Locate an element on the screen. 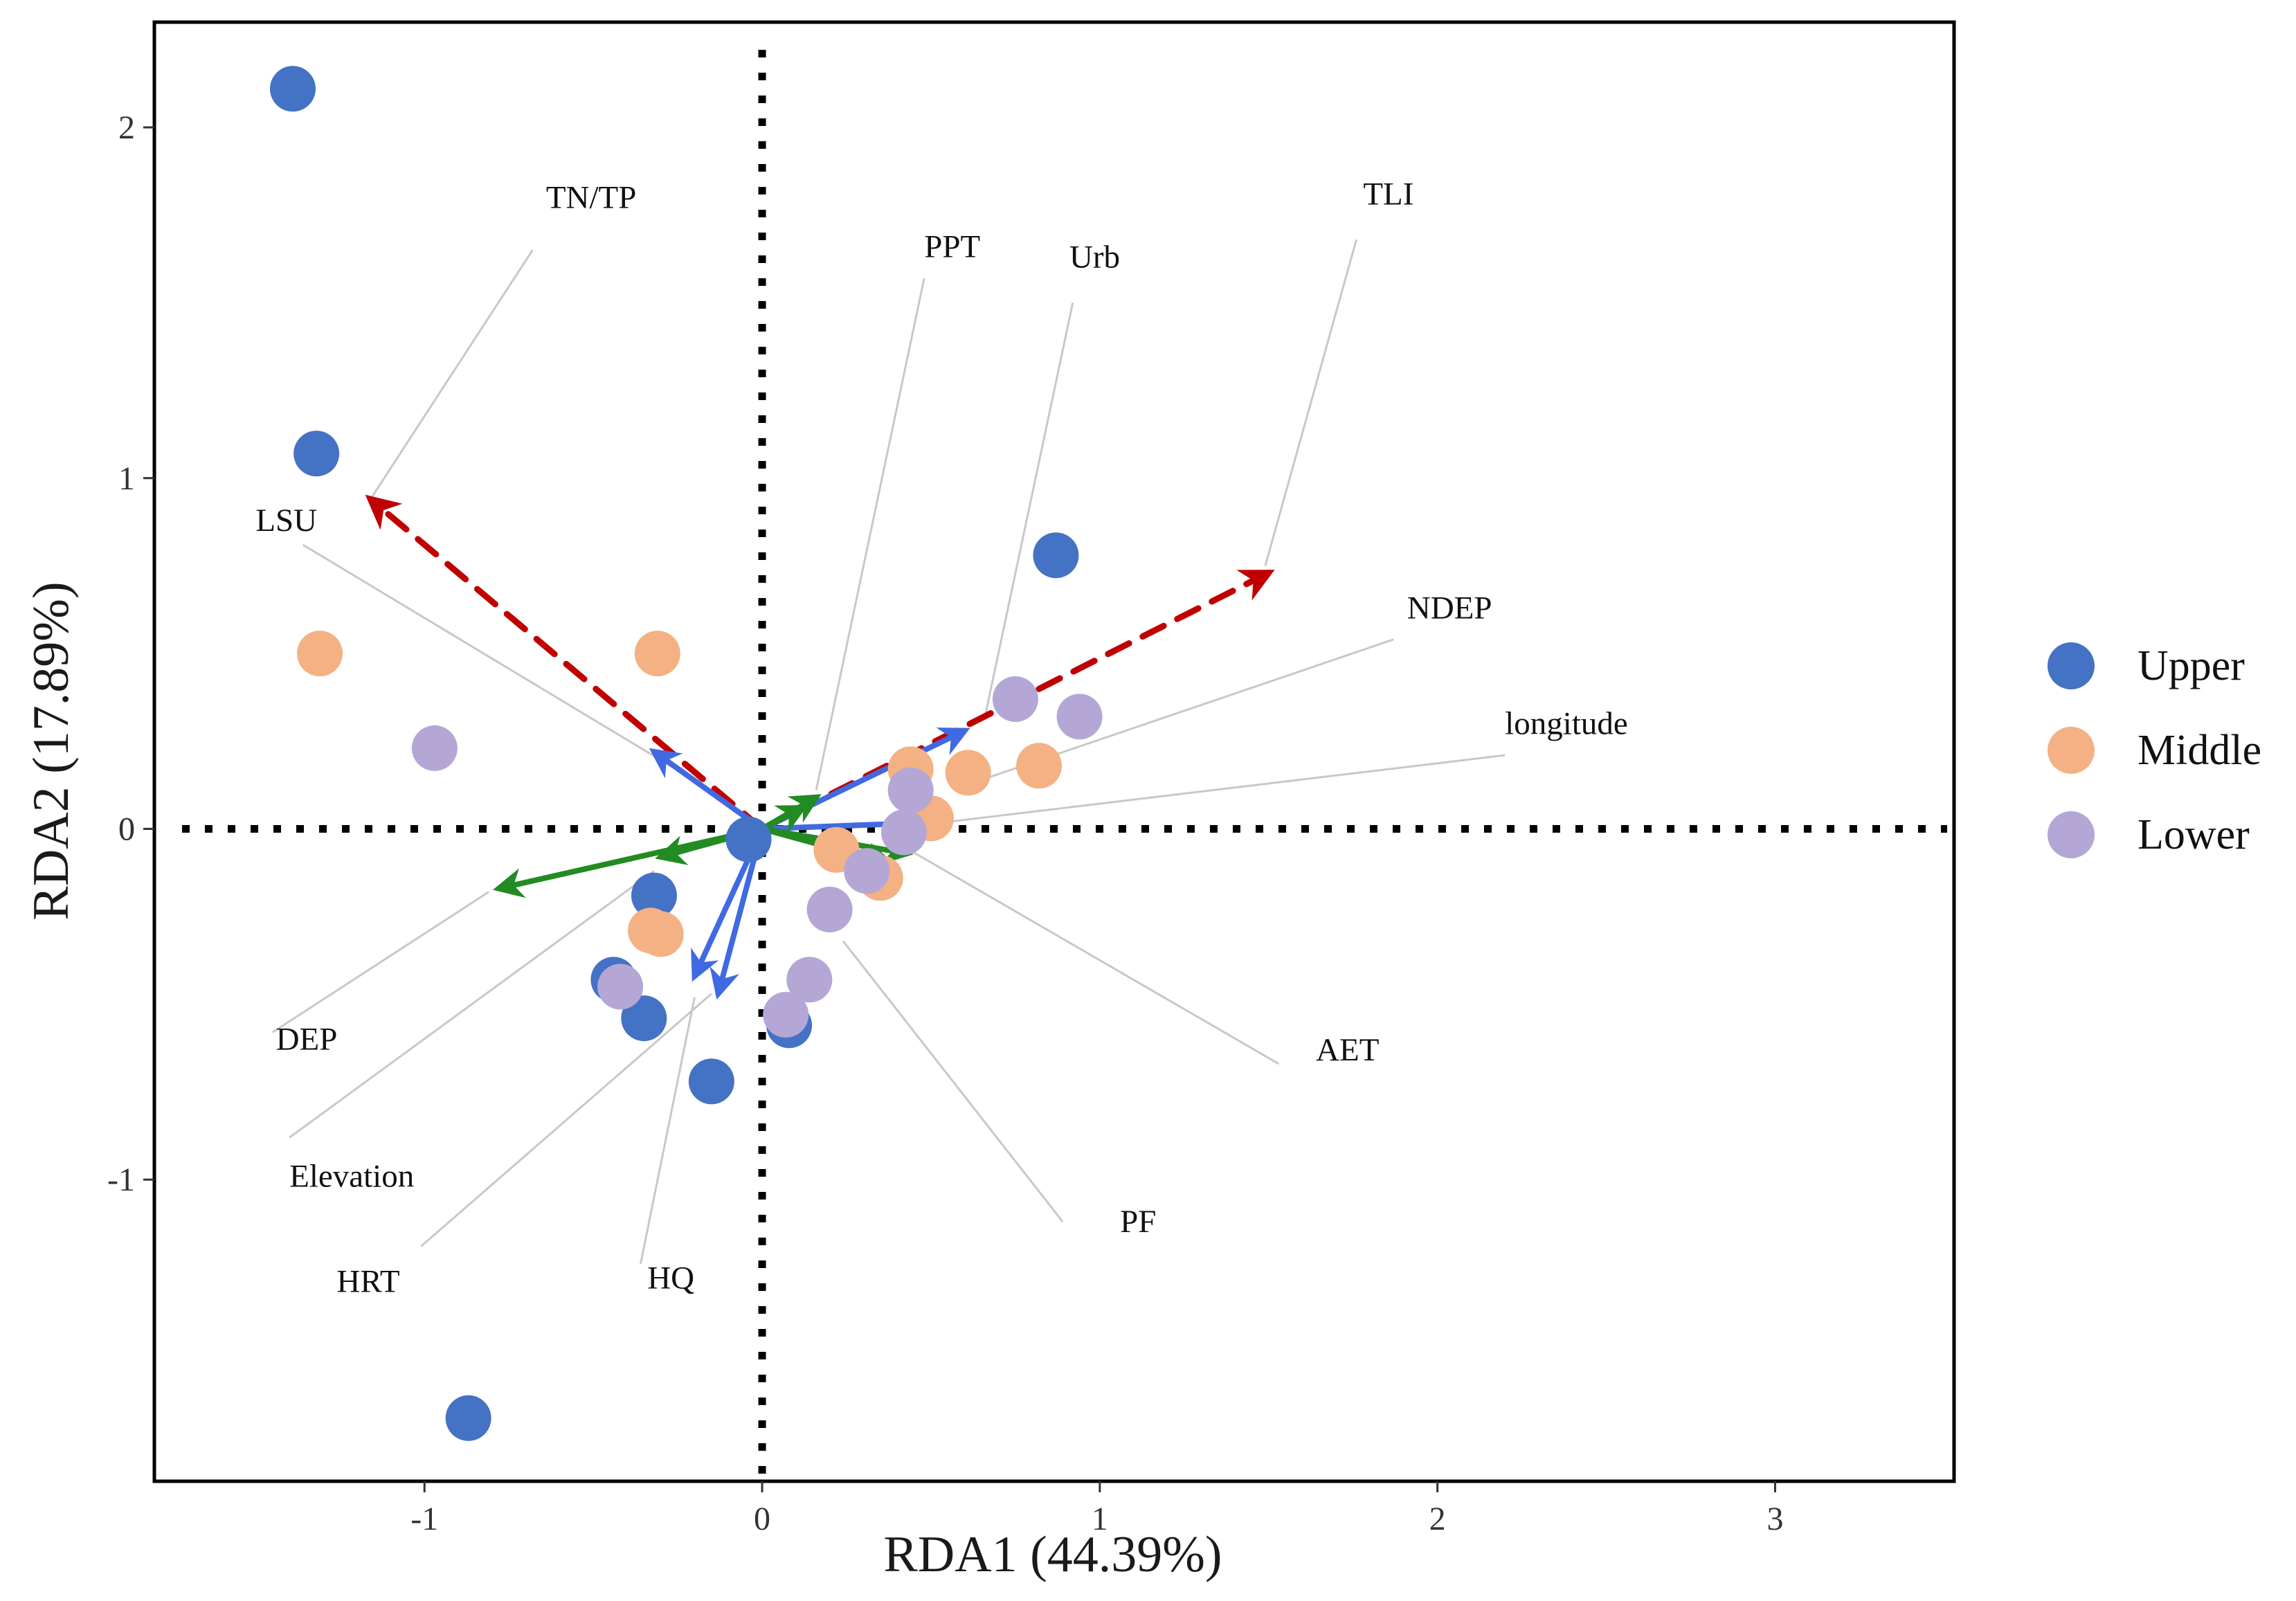  legend: Upper Middle Lower is located at coordinates (2154, 750).